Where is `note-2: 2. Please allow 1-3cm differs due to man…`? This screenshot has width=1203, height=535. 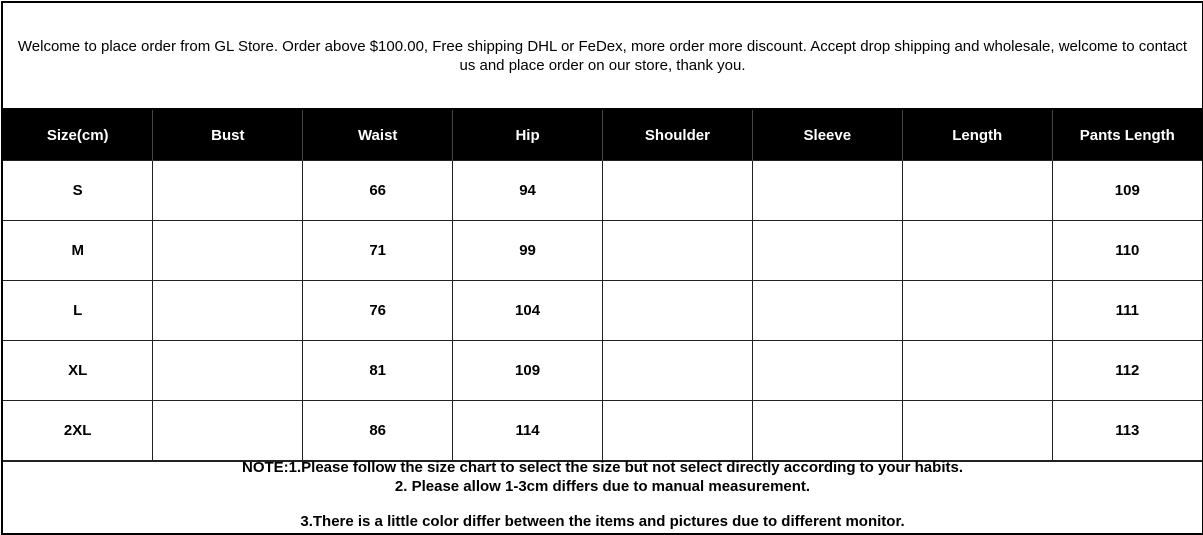 note-2: 2. Please allow 1-3cm differs due to man… is located at coordinates (602, 486).